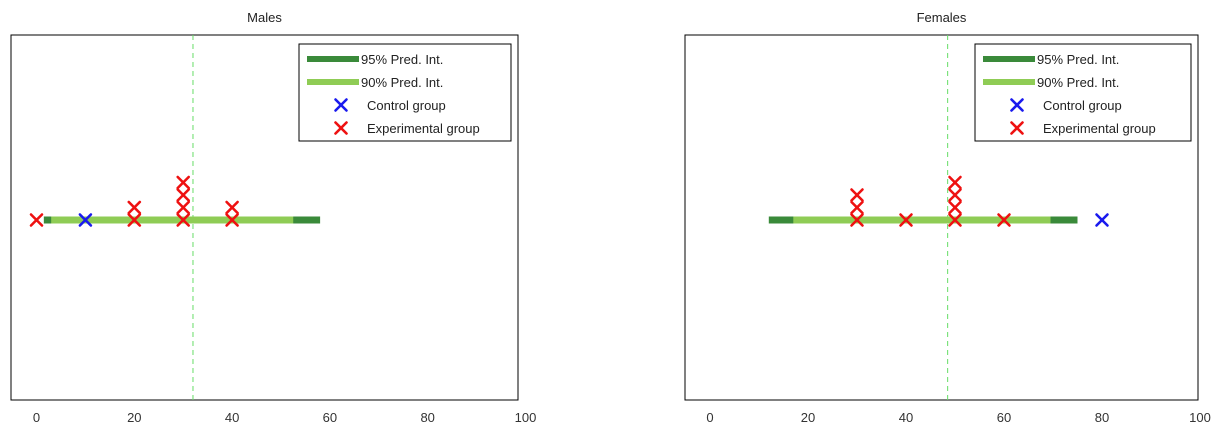 The width and height of the screenshot is (1216, 426). Describe the element at coordinates (942, 17) in the screenshot. I see `chart-title: Females` at that location.